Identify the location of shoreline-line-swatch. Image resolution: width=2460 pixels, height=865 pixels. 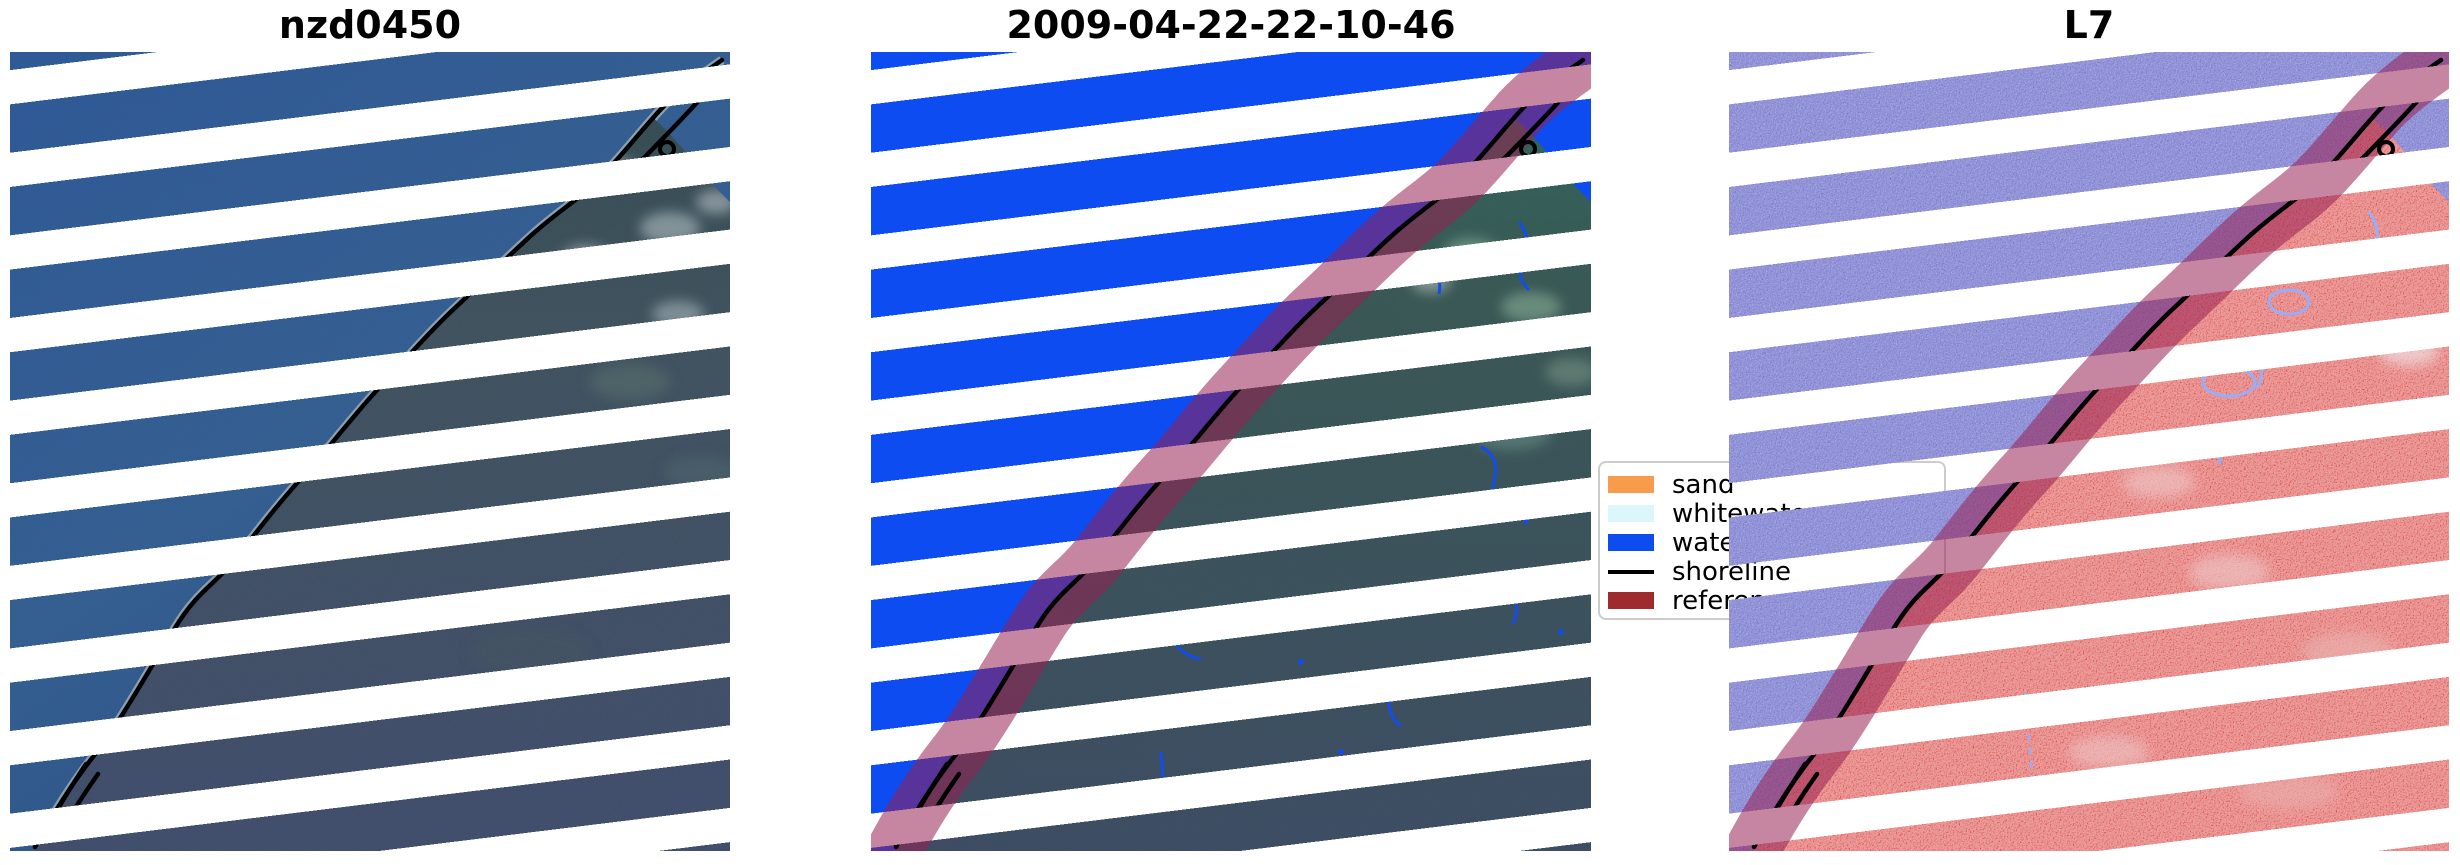
(1631, 571).